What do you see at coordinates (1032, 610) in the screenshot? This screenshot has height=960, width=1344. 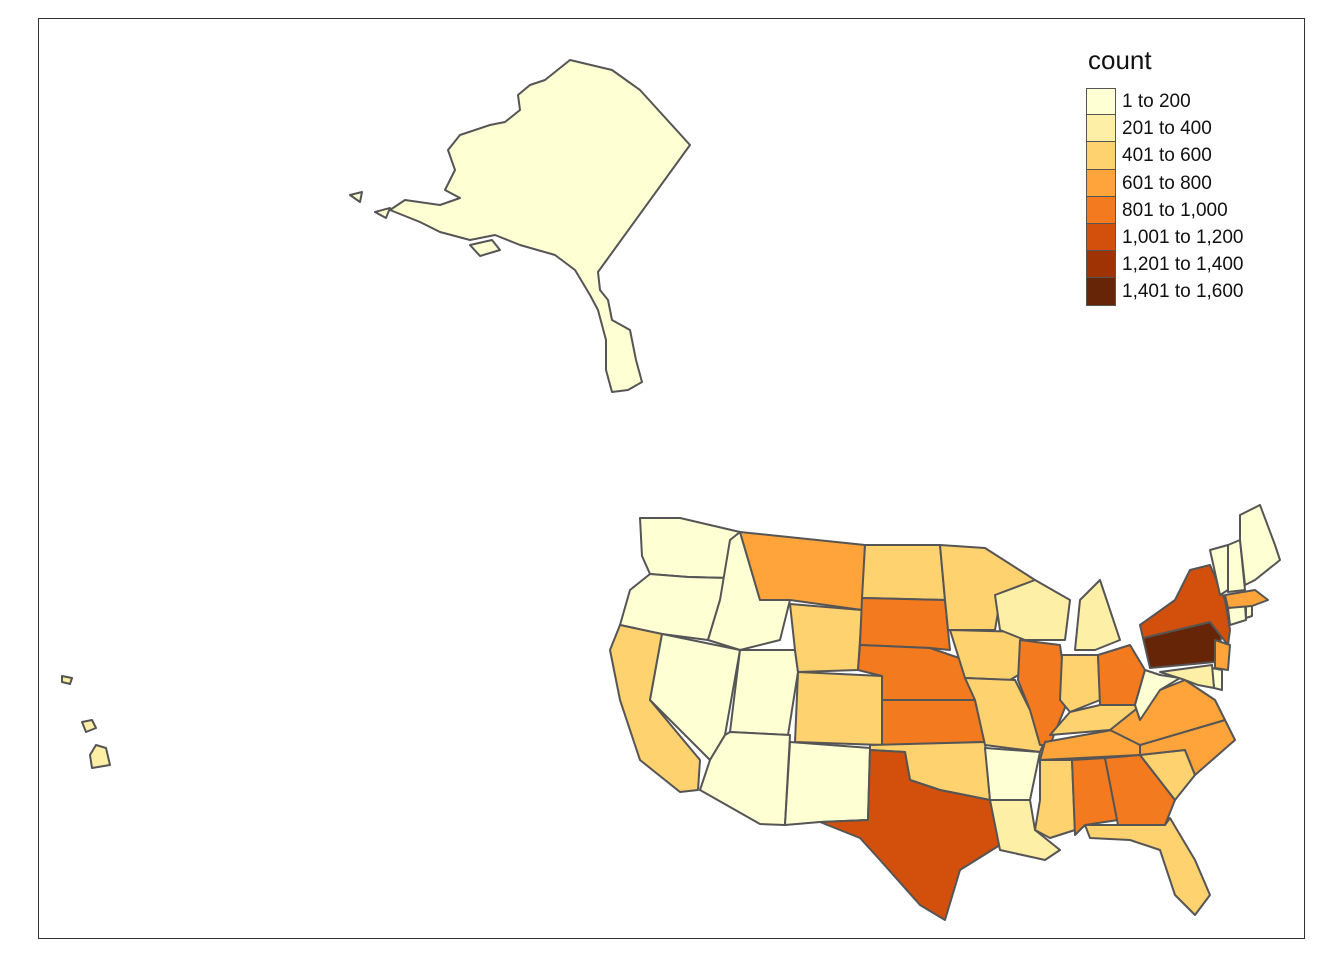 I see `region-wisconsin` at bounding box center [1032, 610].